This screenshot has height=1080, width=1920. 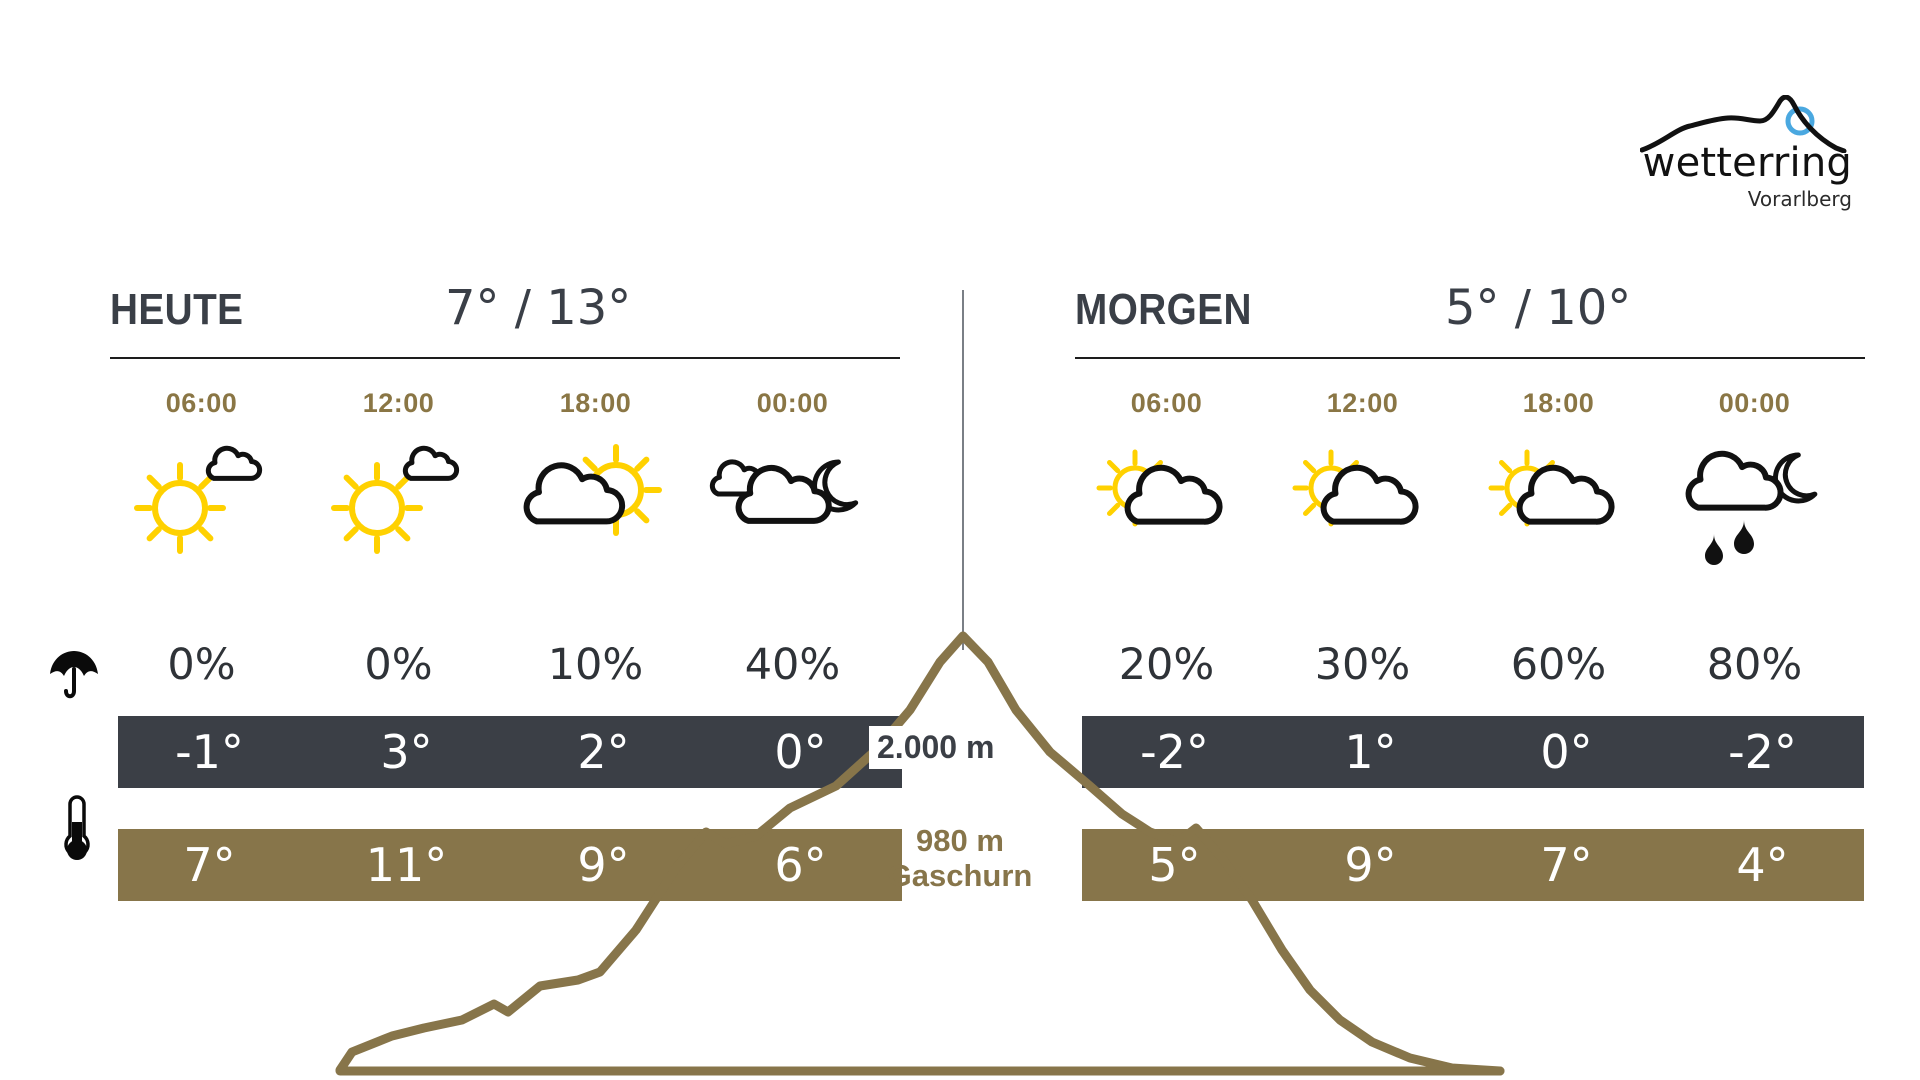 What do you see at coordinates (1362, 665) in the screenshot?
I see `precip-value-tomorrow-1: 30%` at bounding box center [1362, 665].